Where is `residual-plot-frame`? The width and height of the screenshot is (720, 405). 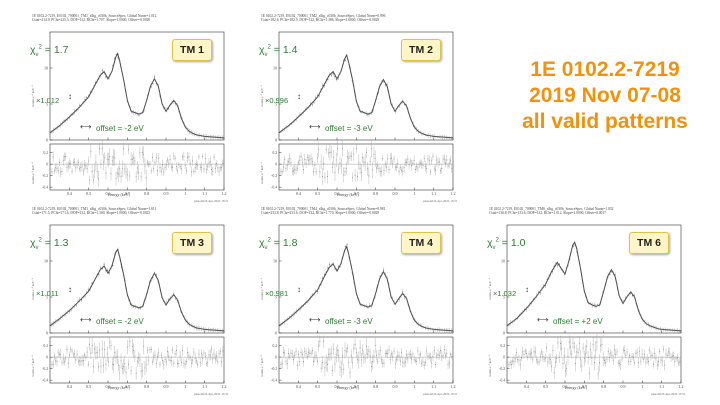 residual-plot-frame is located at coordinates (366, 167).